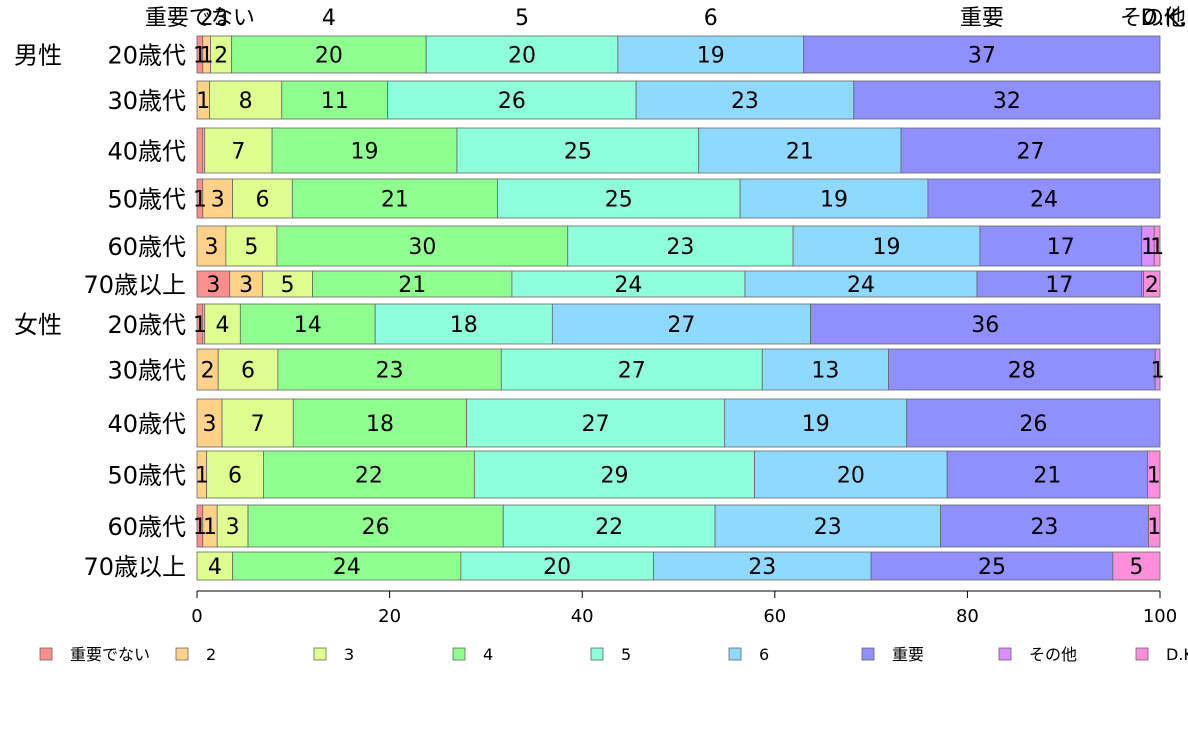  I want to click on segment-label-5-s2: 3, so click(211, 247).